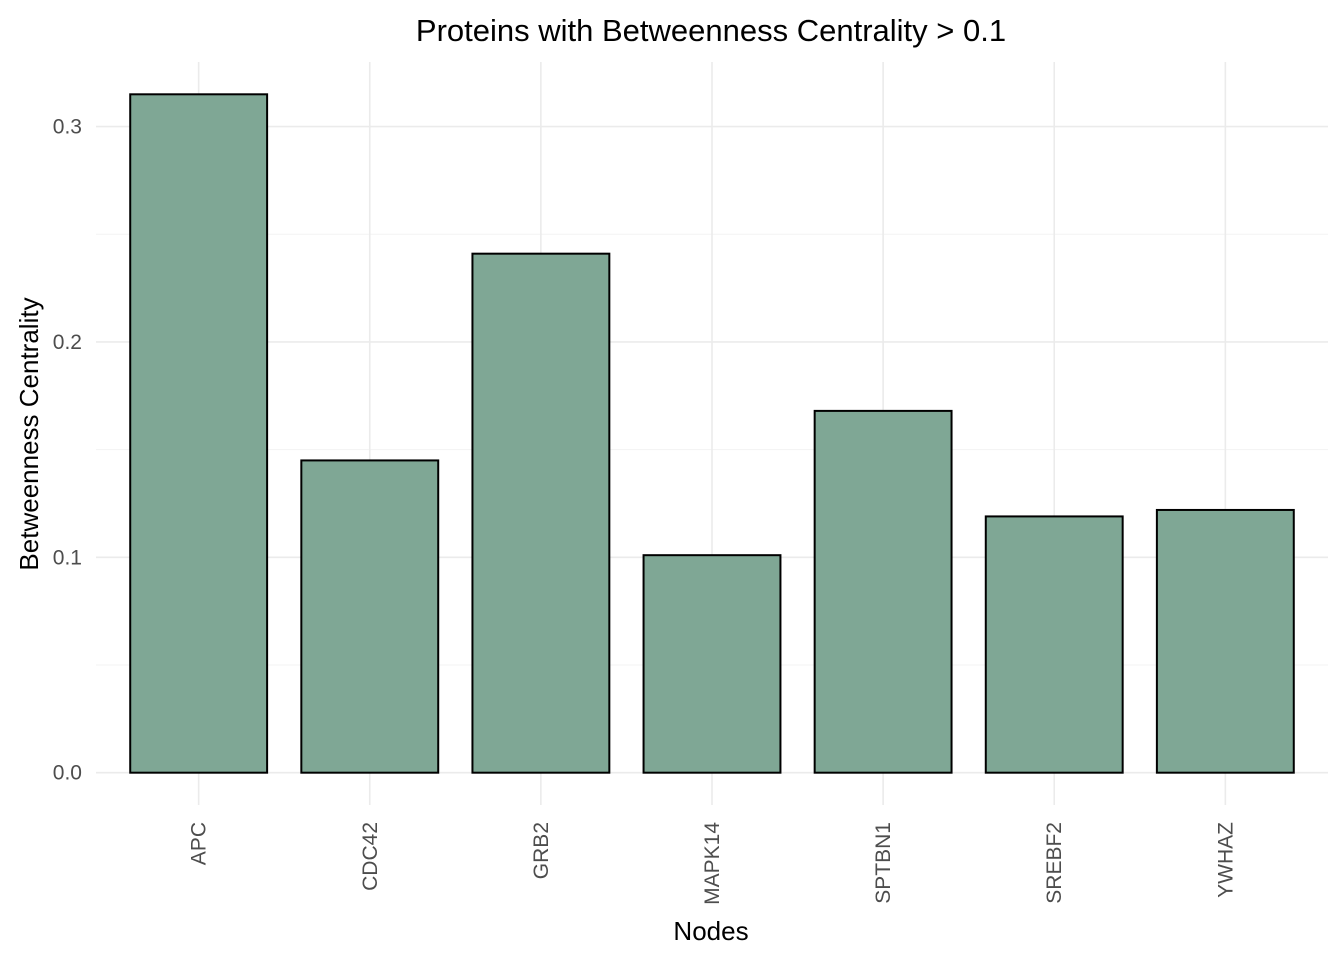  Describe the element at coordinates (67, 557) in the screenshot. I see `y-tick-label: 0.1` at that location.